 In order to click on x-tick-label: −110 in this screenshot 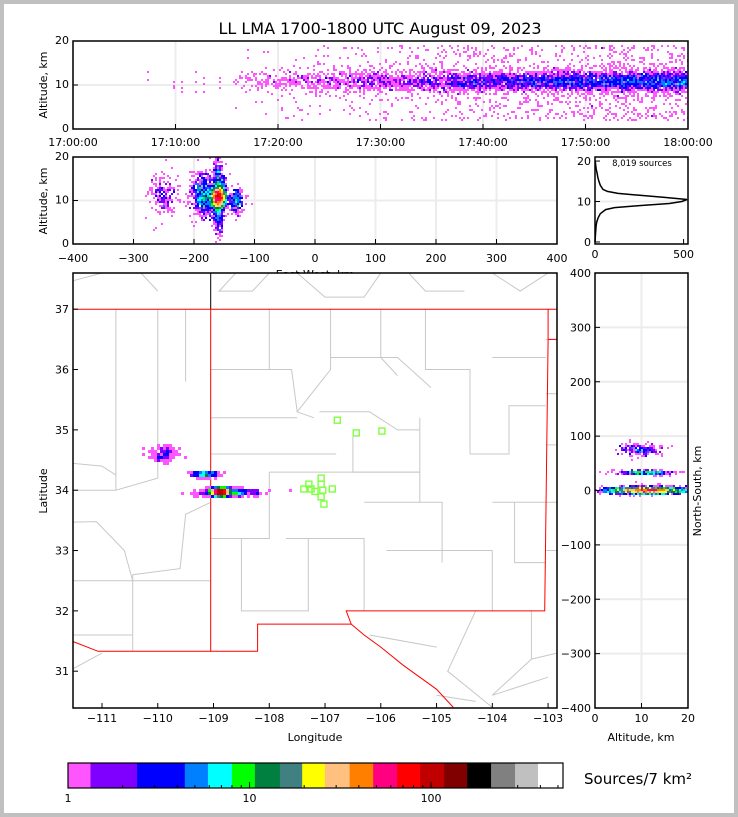, I will do `click(158, 718)`.